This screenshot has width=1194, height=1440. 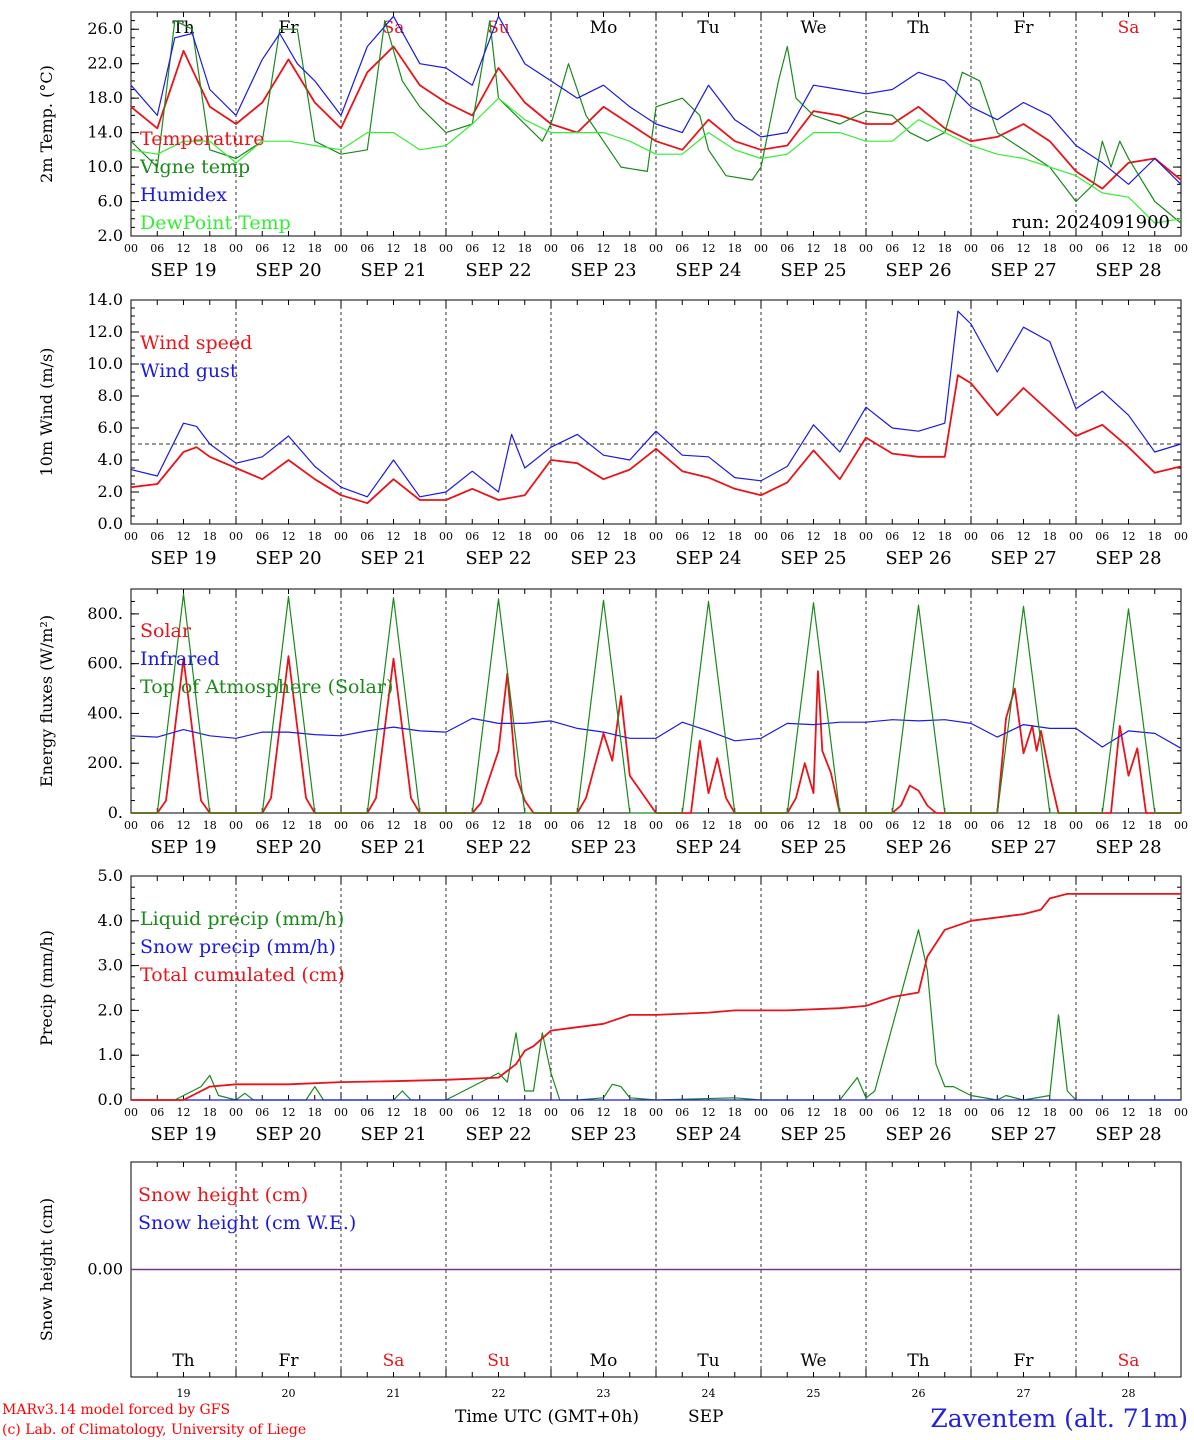 I want to click on series-line-dewpoint-temp, so click(x=656, y=160).